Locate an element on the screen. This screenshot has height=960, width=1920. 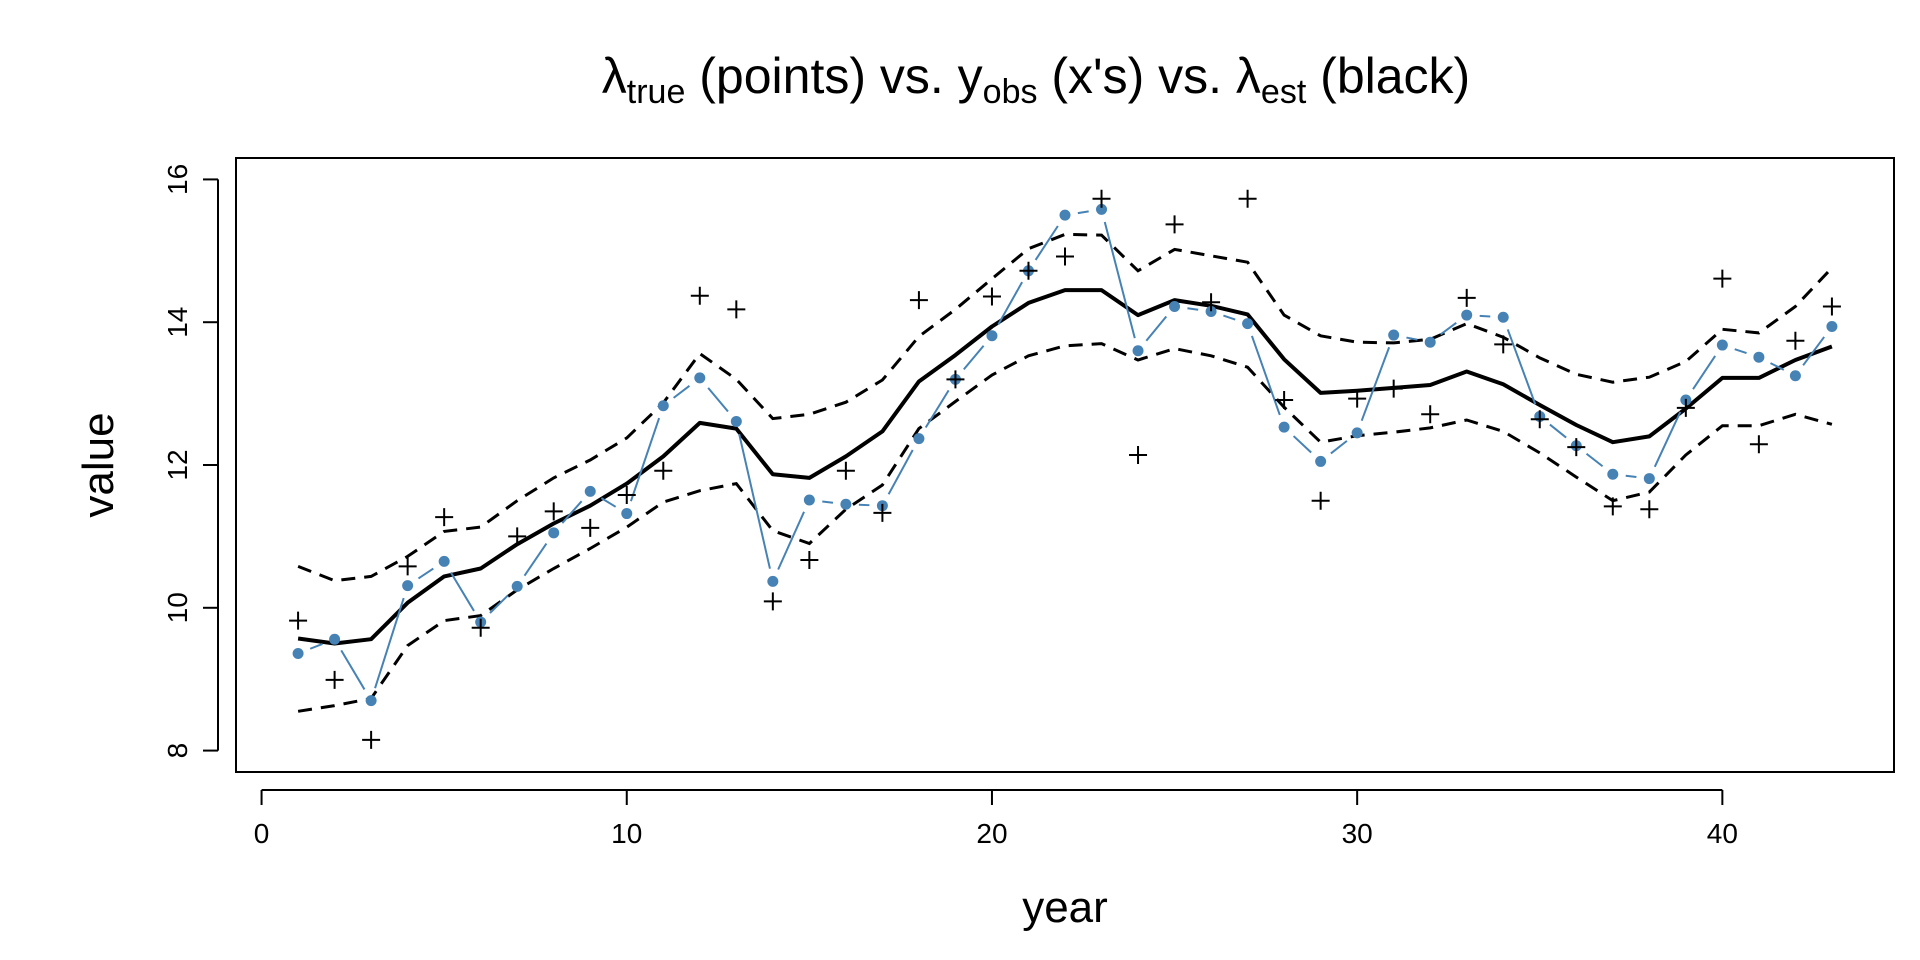
x-tick-label: 10 is located at coordinates (626, 833).